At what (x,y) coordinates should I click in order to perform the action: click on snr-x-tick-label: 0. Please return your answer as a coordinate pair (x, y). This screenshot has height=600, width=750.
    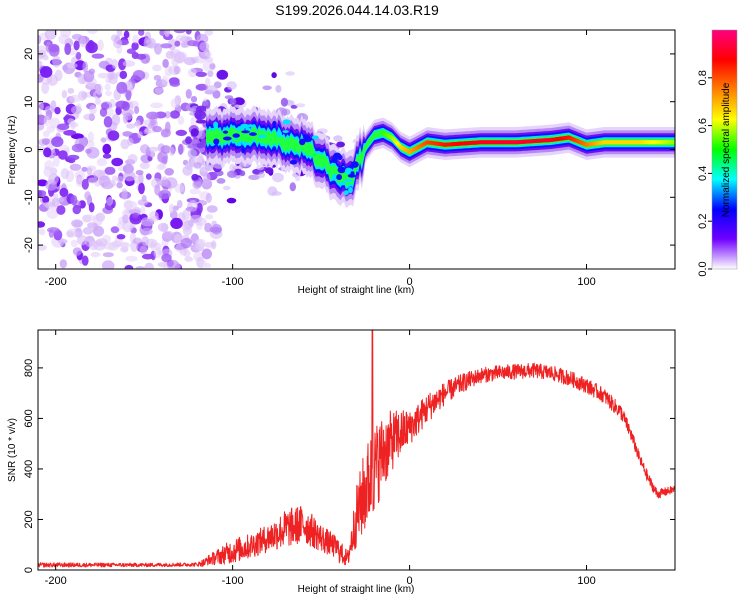
    Looking at the image, I should click on (410, 581).